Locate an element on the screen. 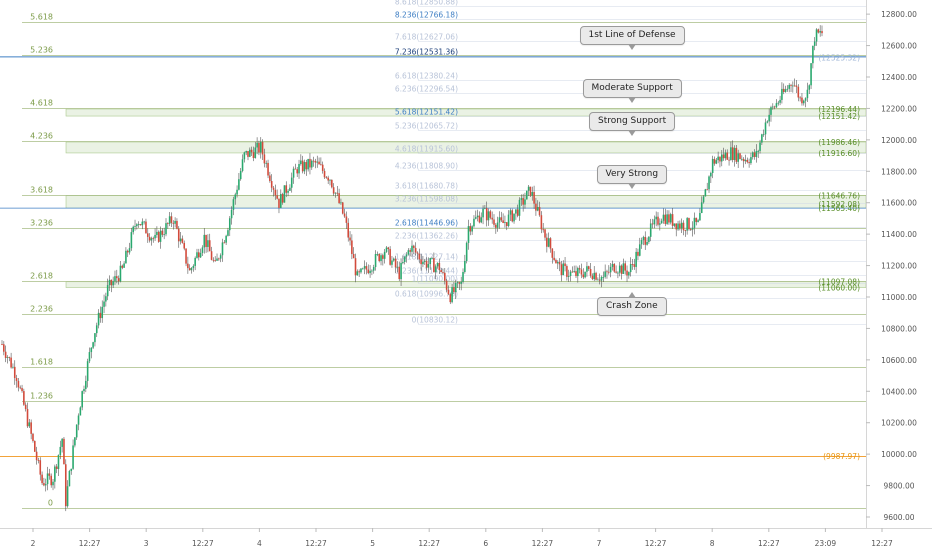  callout-text: Strong Support is located at coordinates (632, 120).